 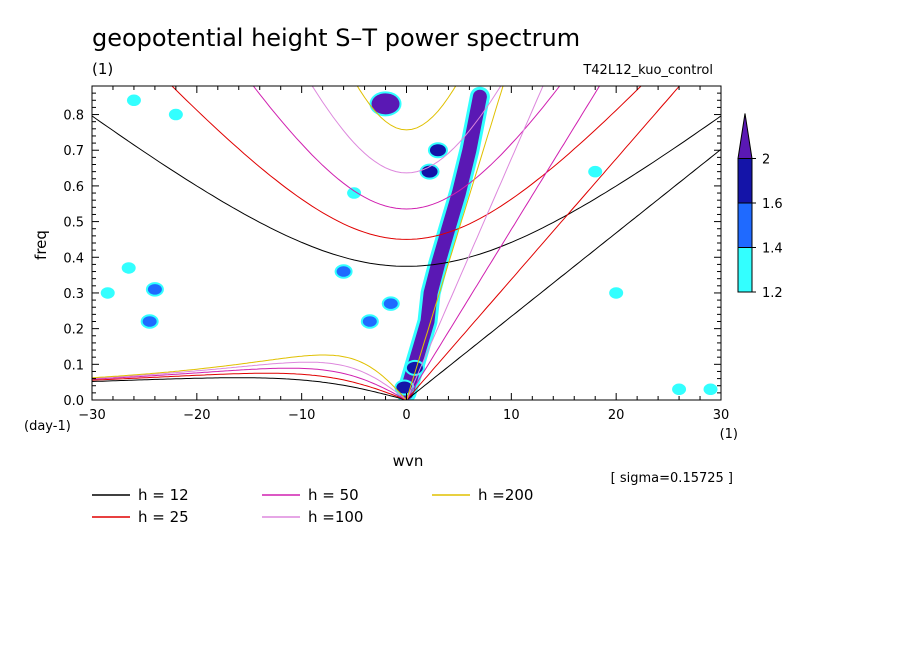 What do you see at coordinates (102, 69) in the screenshot?
I see `chart-subtitle-left: (1)` at bounding box center [102, 69].